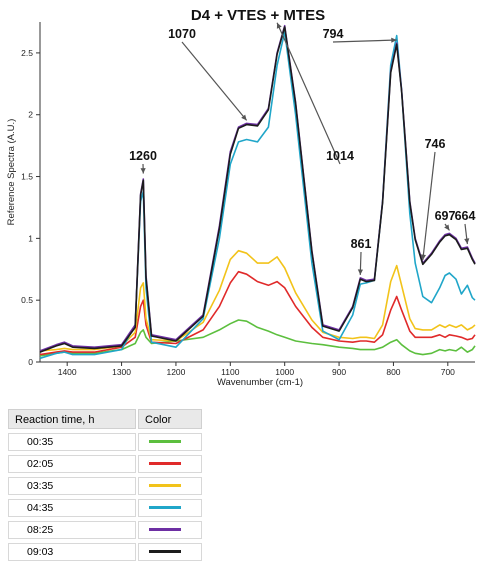 The height and width of the screenshot is (562, 483). Describe the element at coordinates (72, 464) in the screenshot. I see `legend-time: 02:05` at that location.